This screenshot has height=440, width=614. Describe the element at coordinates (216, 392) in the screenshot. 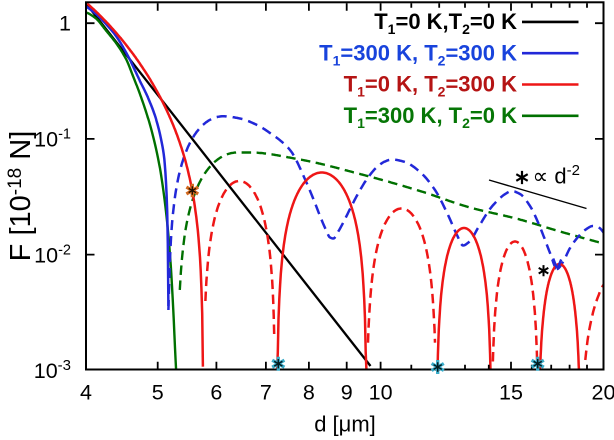

I see `svg-text: 6` at that location.